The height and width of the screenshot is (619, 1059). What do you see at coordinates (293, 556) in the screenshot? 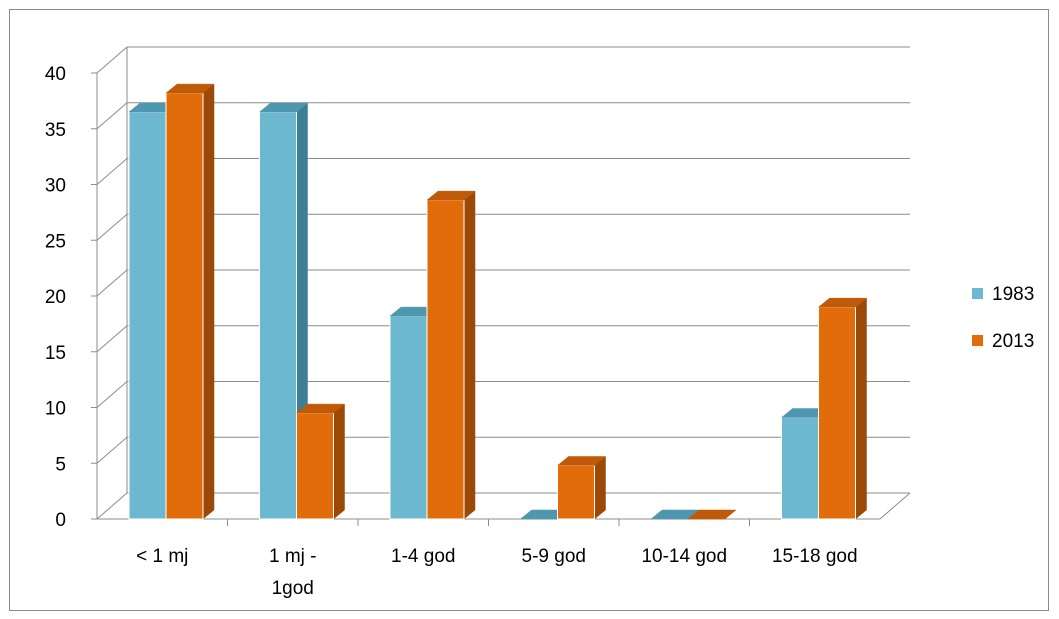
I see `x-tick-label: 1 mj -` at bounding box center [293, 556].